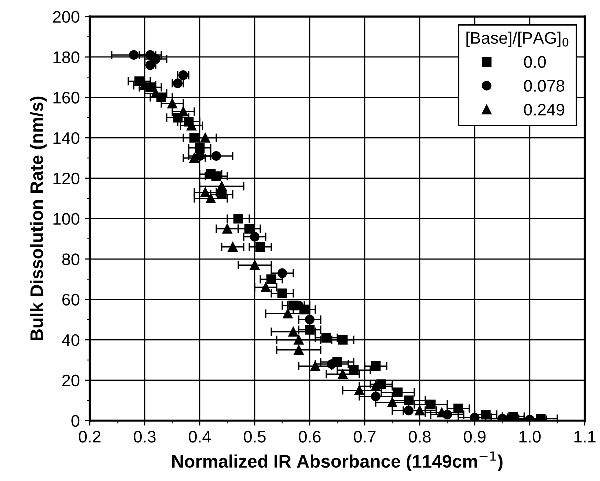 The width and height of the screenshot is (600, 481). Describe the element at coordinates (517, 40) in the screenshot. I see `legend-title: [Base]/[PAG]$_{0}$` at that location.